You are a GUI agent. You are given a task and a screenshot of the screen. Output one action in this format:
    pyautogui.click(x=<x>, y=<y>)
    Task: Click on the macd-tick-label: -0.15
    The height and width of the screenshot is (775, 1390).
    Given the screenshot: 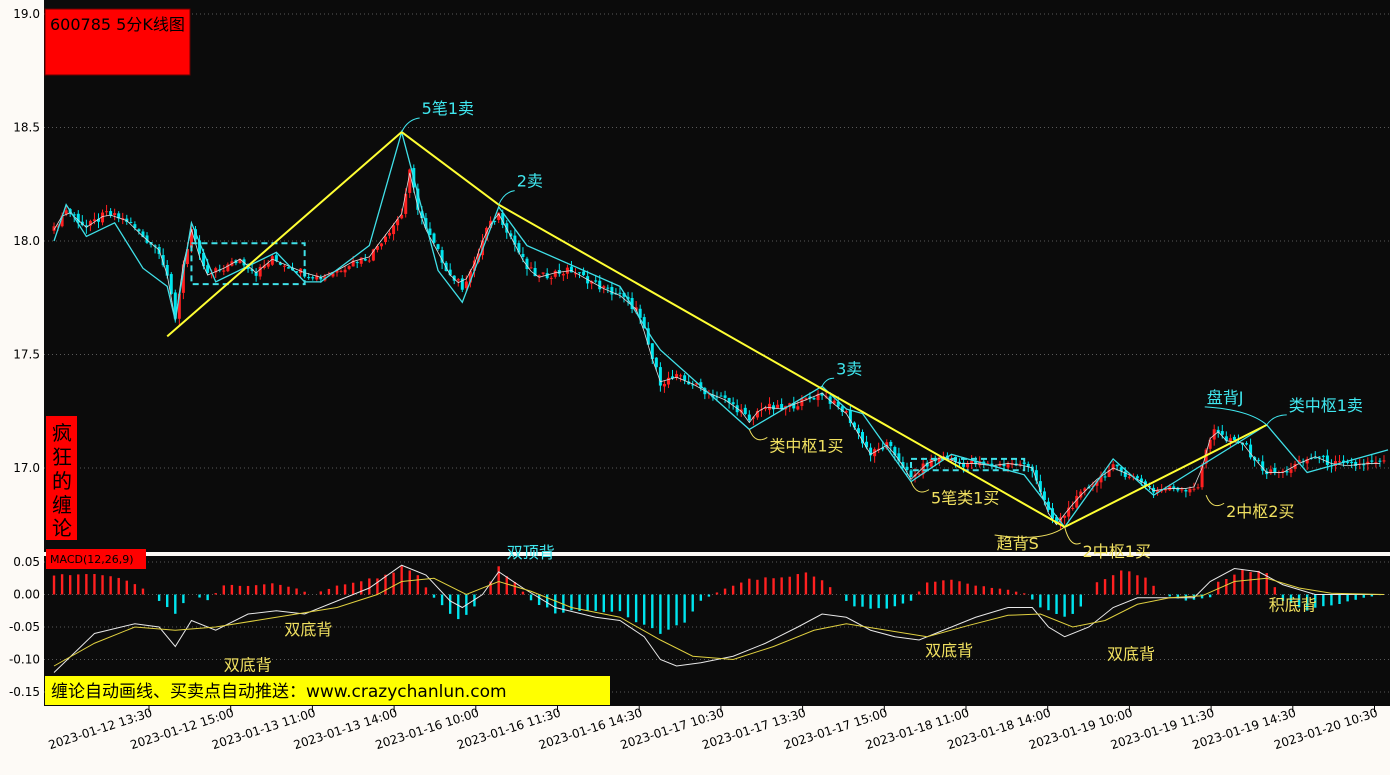 What is the action you would take?
    pyautogui.click(x=24, y=692)
    